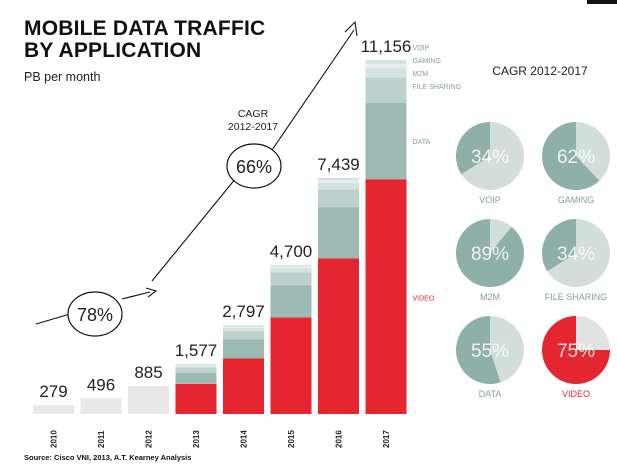 Image resolution: width=617 pixels, height=468 pixels. What do you see at coordinates (244, 439) in the screenshot?
I see `year-label-2014: 2014` at bounding box center [244, 439].